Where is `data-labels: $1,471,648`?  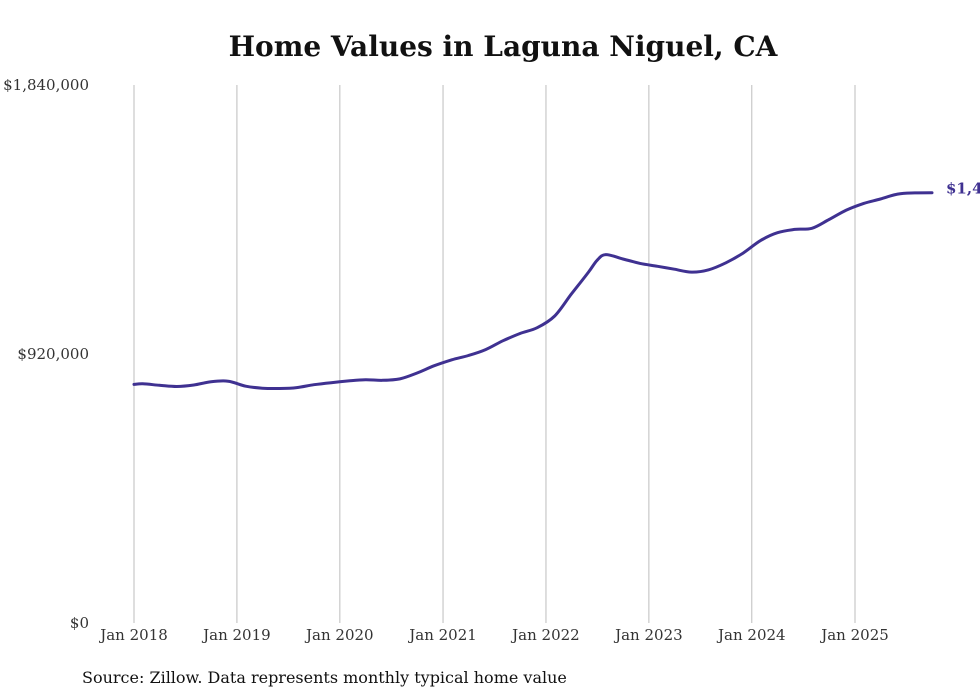 data-labels: $1,471,648 is located at coordinates (963, 189).